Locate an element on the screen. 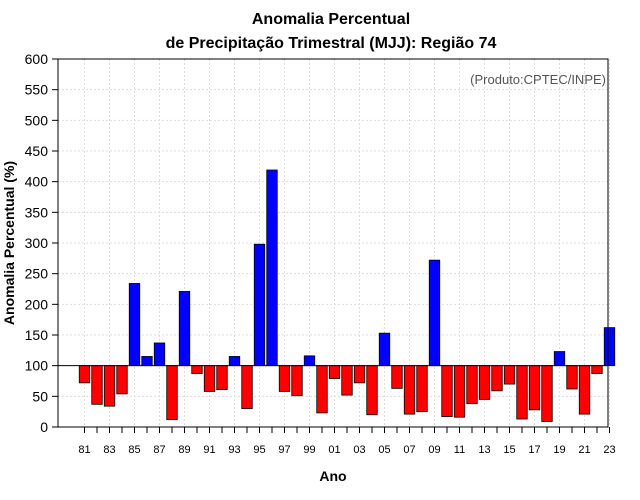  y-tick-label-450: 450 is located at coordinates (37, 151).